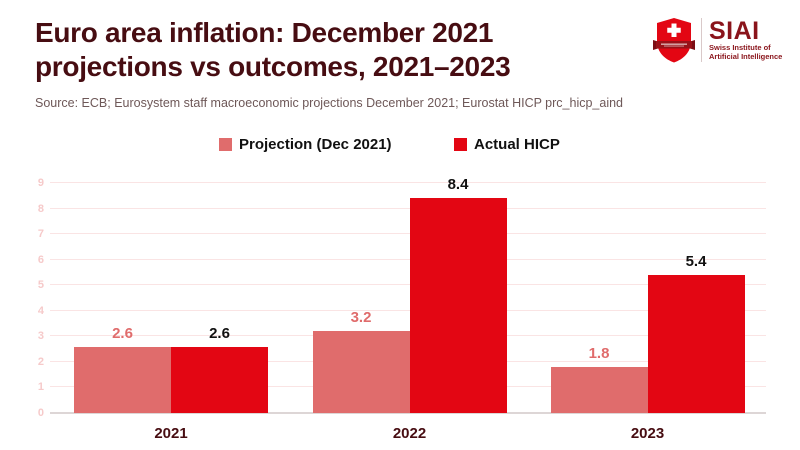 Image resolution: width=800 pixels, height=450 pixels. I want to click on x-axis-label-2021: 2021, so click(171, 433).